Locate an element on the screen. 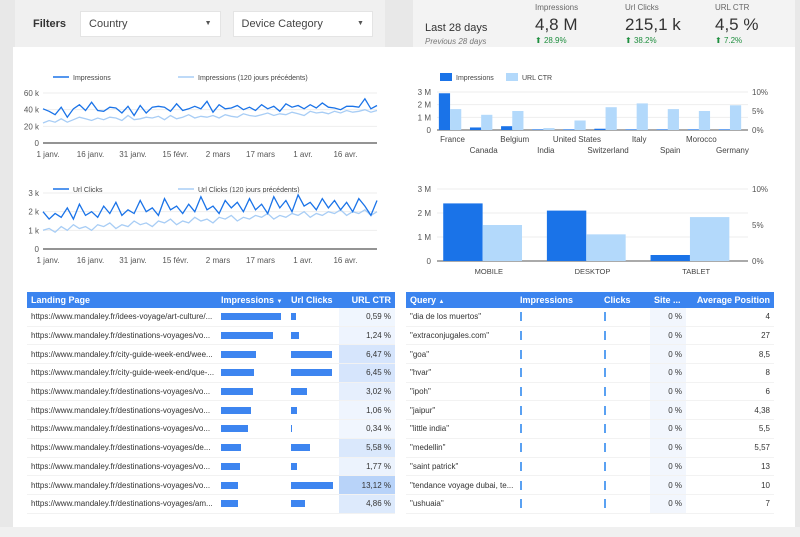  col-url-clicks: Url Clicks is located at coordinates (312, 300).